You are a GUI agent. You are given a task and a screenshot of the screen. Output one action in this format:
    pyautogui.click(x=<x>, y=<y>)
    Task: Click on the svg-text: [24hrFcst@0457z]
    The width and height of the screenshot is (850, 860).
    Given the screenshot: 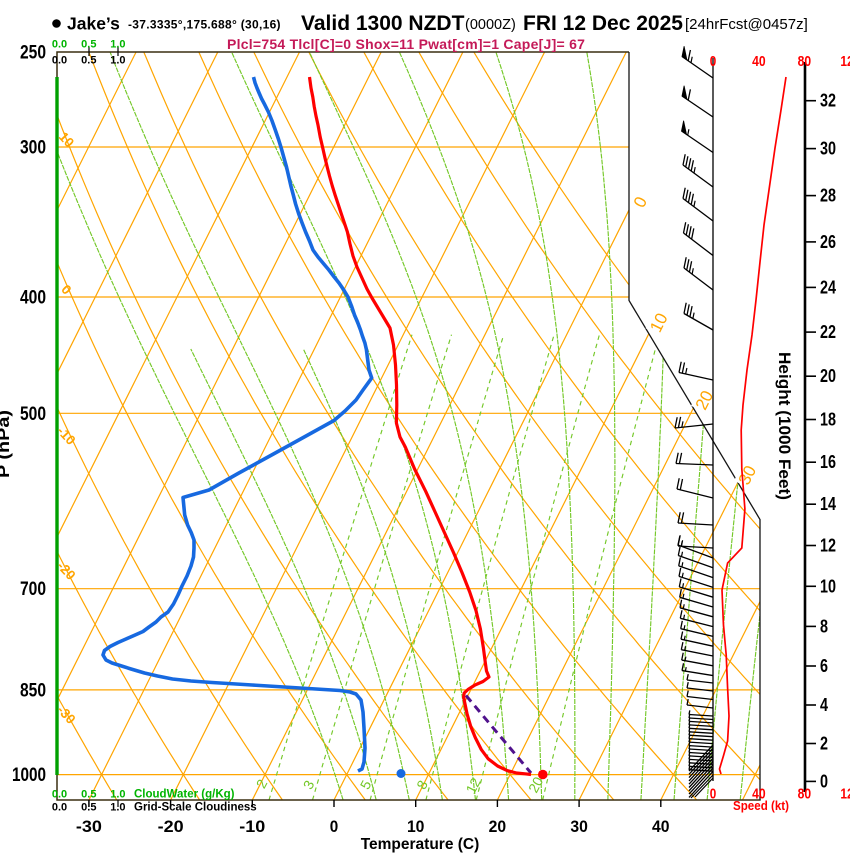 What is the action you would take?
    pyautogui.click(x=746, y=24)
    